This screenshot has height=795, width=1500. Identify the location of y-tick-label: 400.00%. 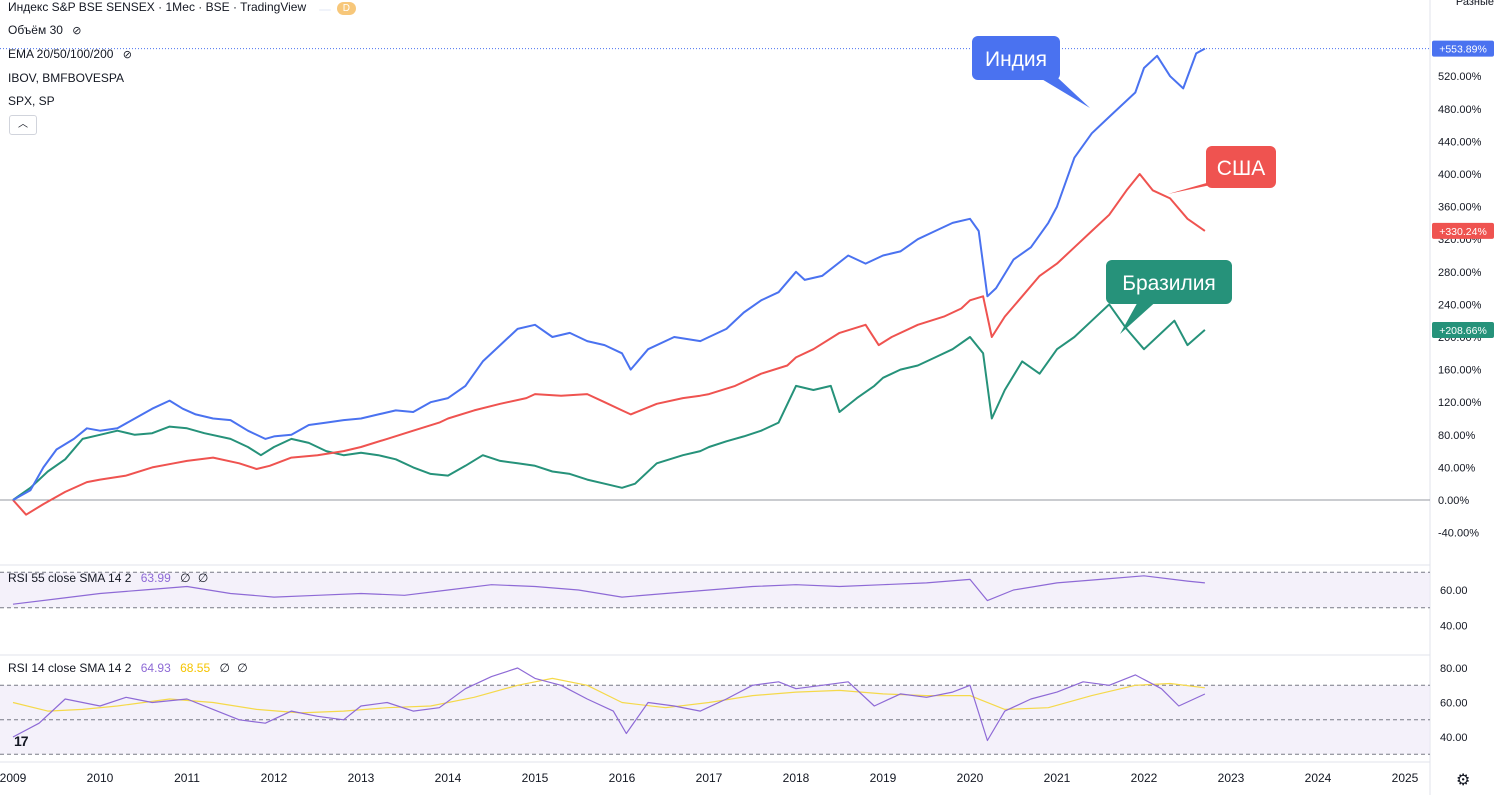
(1460, 175).